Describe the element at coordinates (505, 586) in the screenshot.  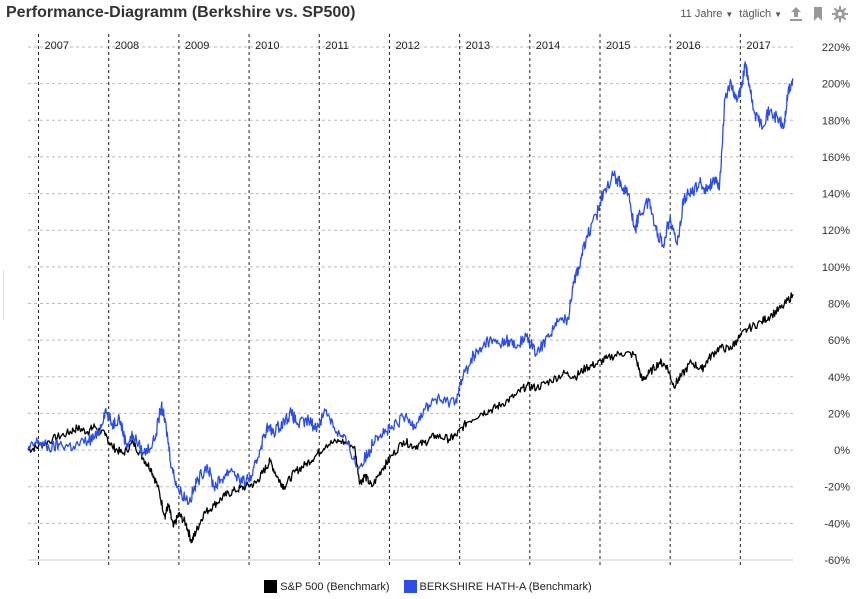
I see `legend-label-berkshire: BERKSHIRE HATH-A (Benchmark)` at that location.